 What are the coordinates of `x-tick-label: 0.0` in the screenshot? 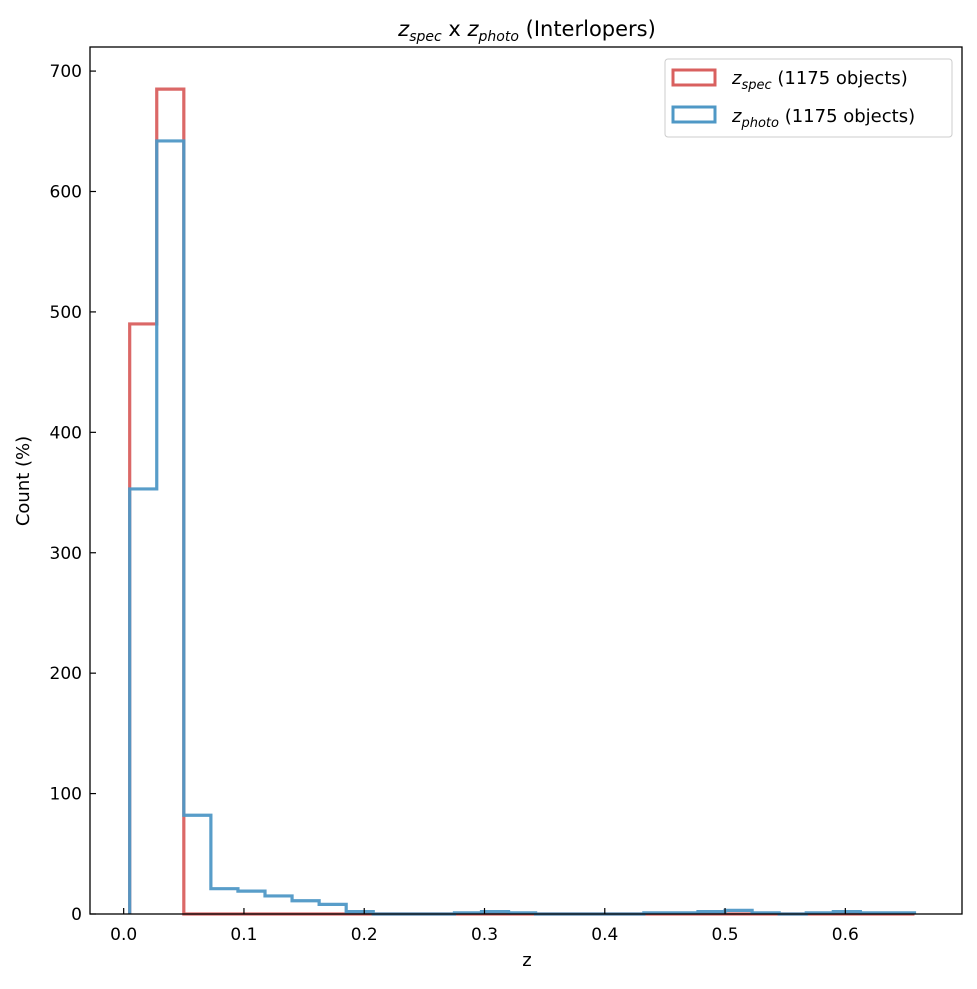 It's located at (123, 935).